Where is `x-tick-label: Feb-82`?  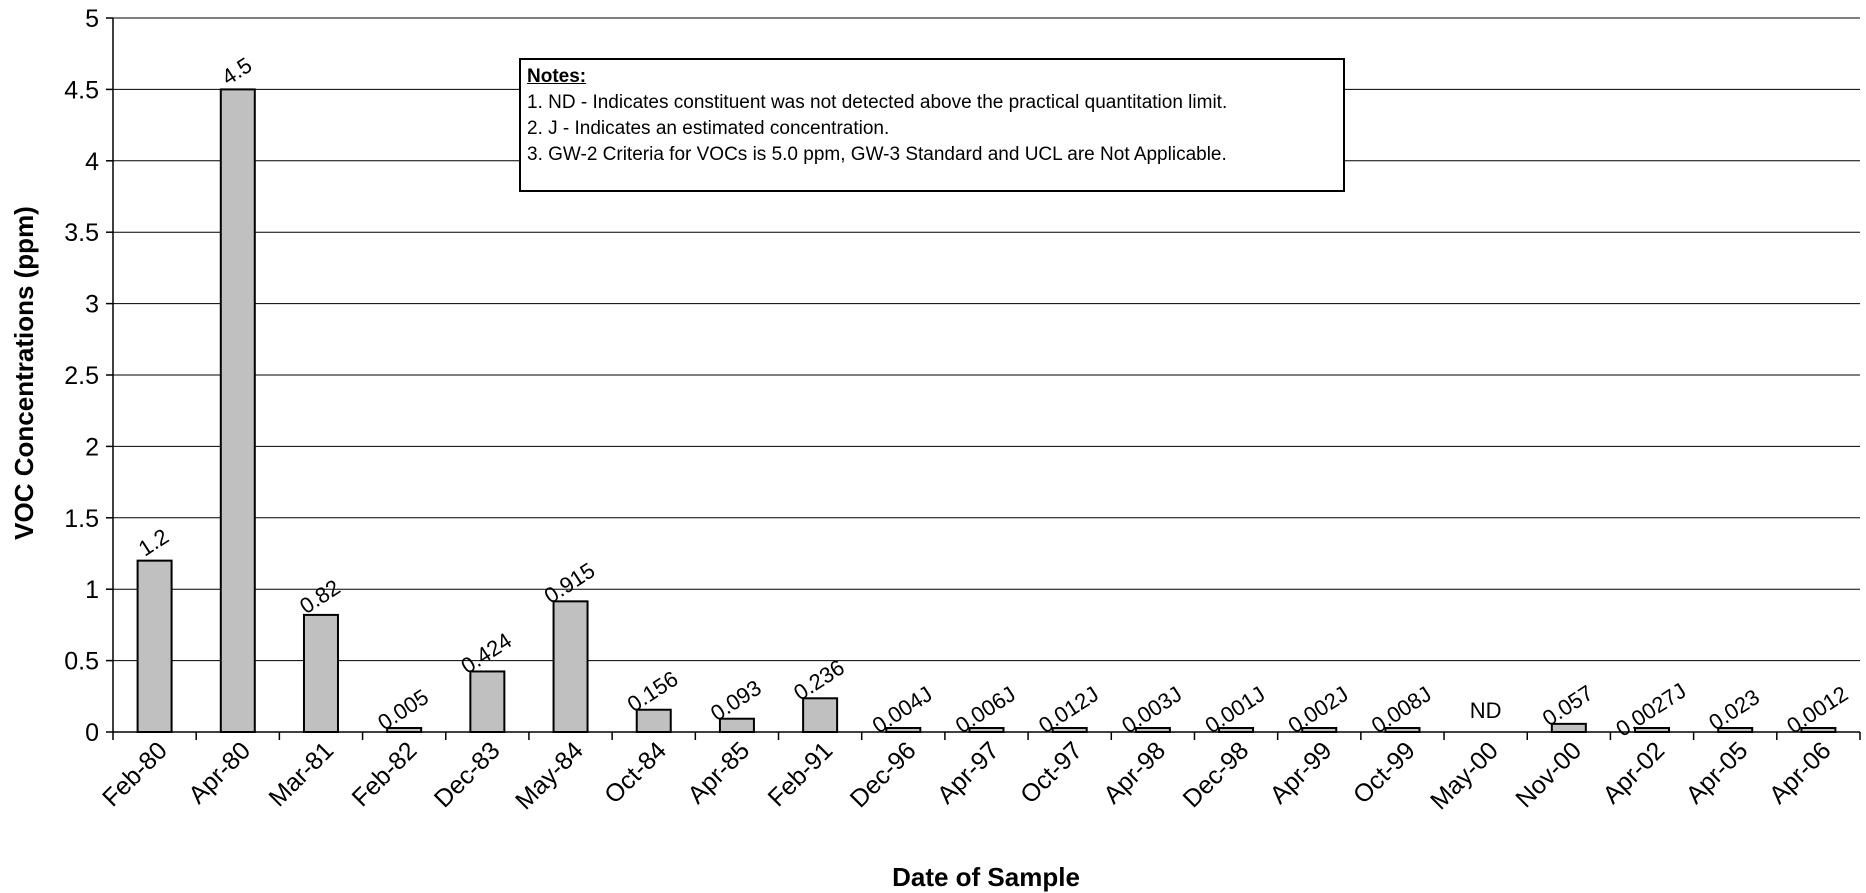
x-tick-label: Feb-82 is located at coordinates (385, 774).